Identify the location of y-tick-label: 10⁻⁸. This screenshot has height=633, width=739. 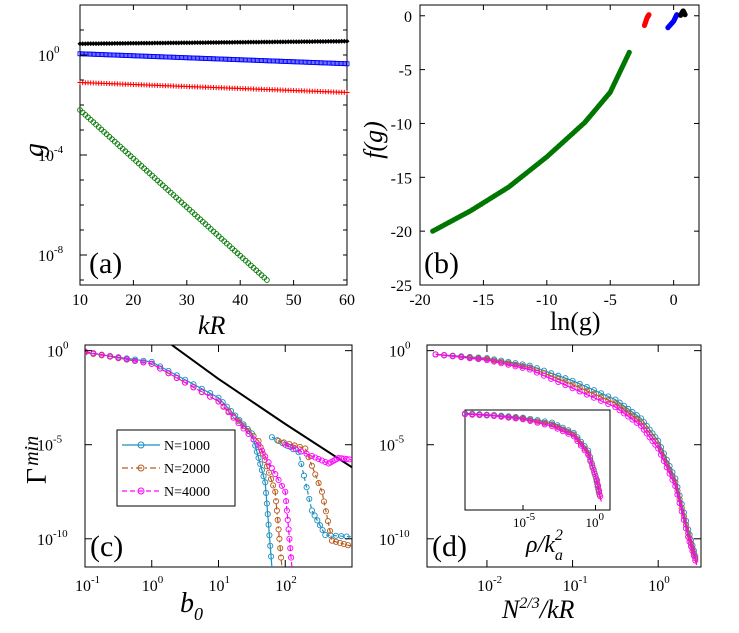
(51, 254).